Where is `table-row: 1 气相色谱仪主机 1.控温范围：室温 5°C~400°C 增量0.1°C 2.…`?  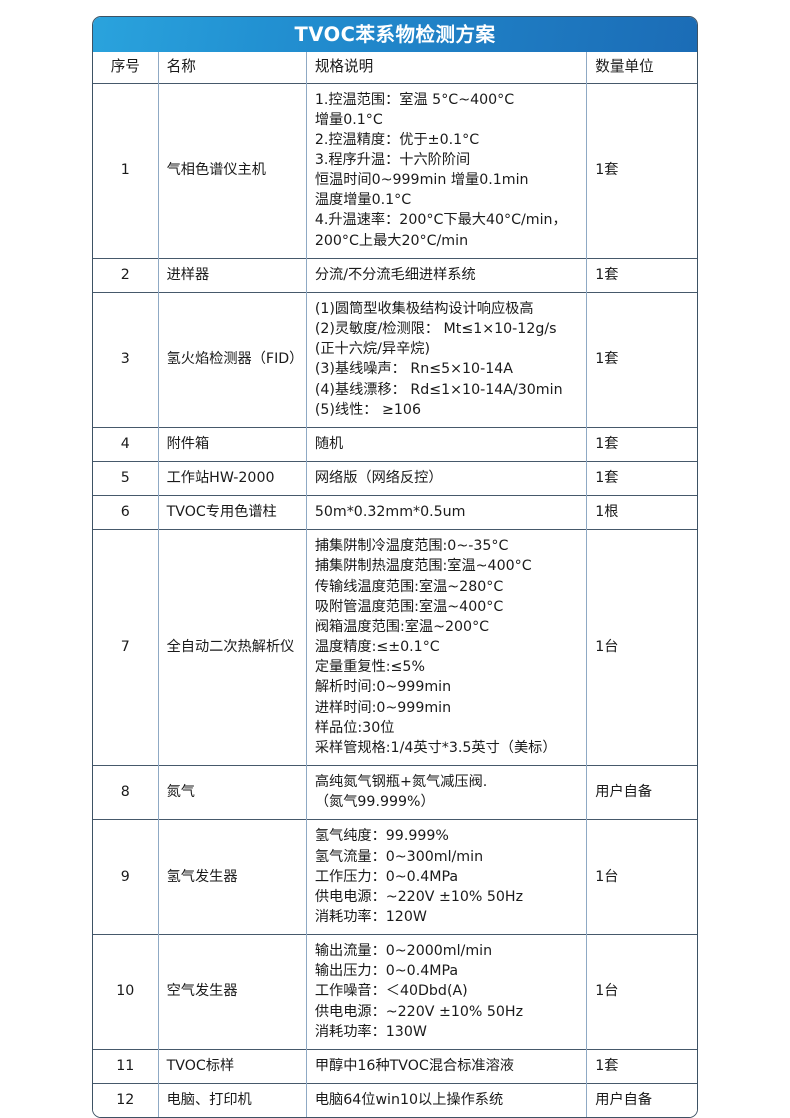
table-row: 1 气相色谱仪主机 1.控温范围：室温 5°C~400°C 增量0.1°C 2.… is located at coordinates (395, 170).